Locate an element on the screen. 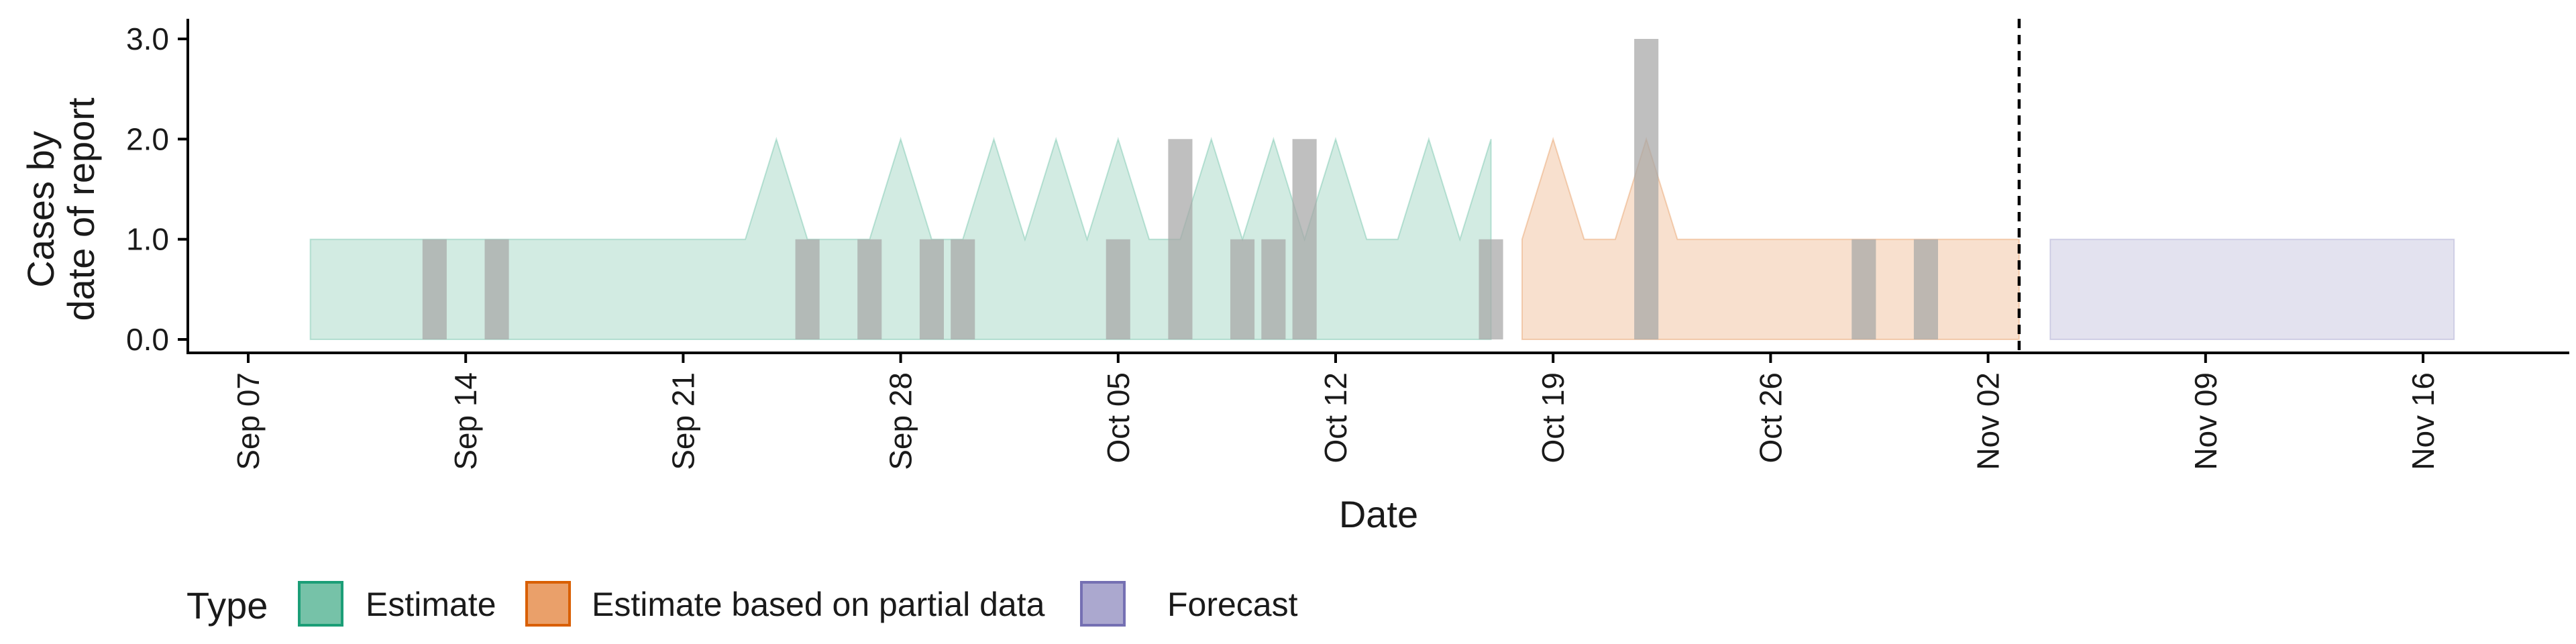 The height and width of the screenshot is (644, 2576). x-tick-label: Sep 14 is located at coordinates (465, 421).